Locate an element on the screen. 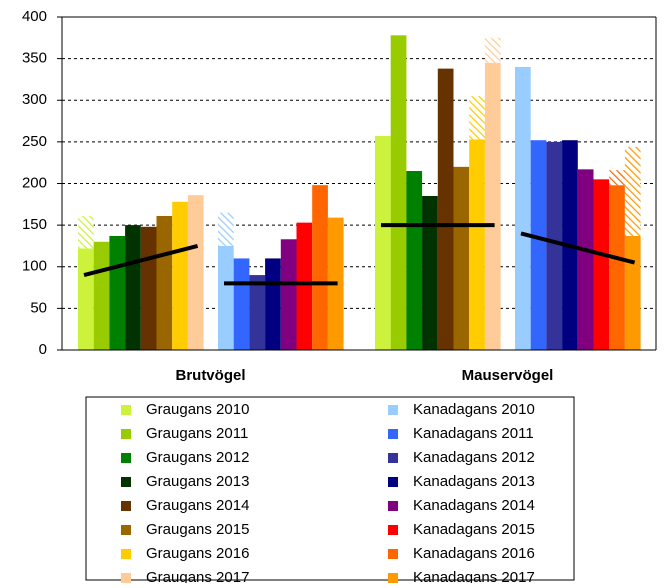  x-tick-label: Brutvögel is located at coordinates (210, 375).